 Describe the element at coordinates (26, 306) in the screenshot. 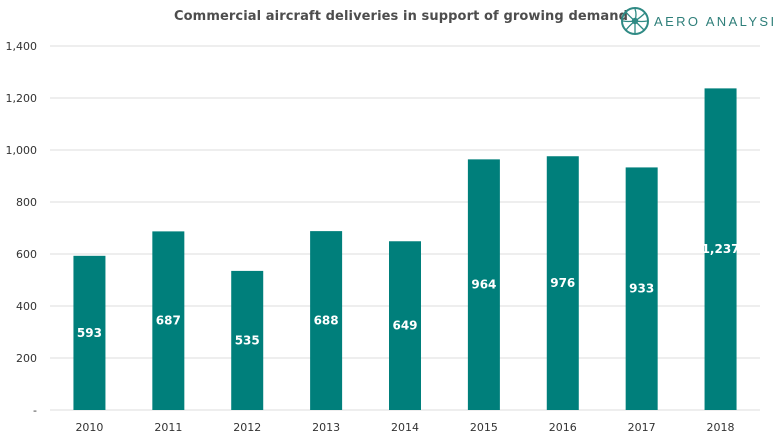

I see `y-tick-label: 400` at that location.